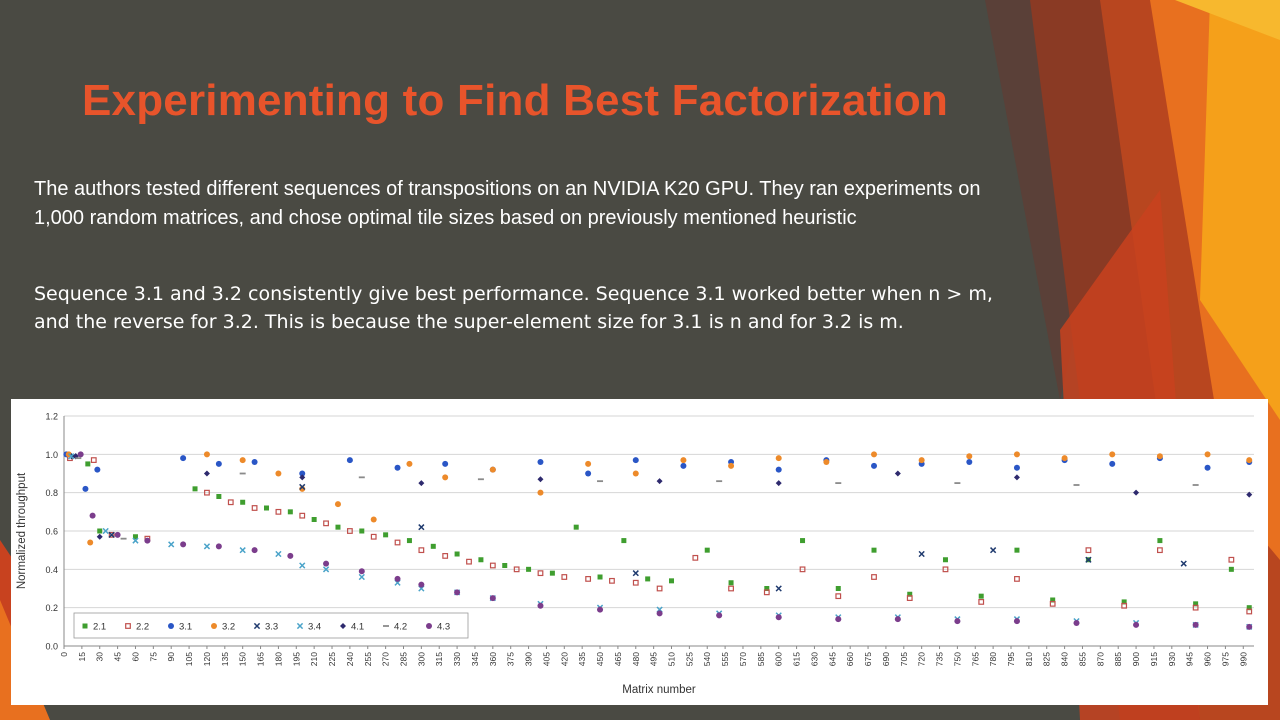 Image resolution: width=1280 pixels, height=720 pixels. Describe the element at coordinates (725, 659) in the screenshot. I see `x-tick-label: 555` at that location.